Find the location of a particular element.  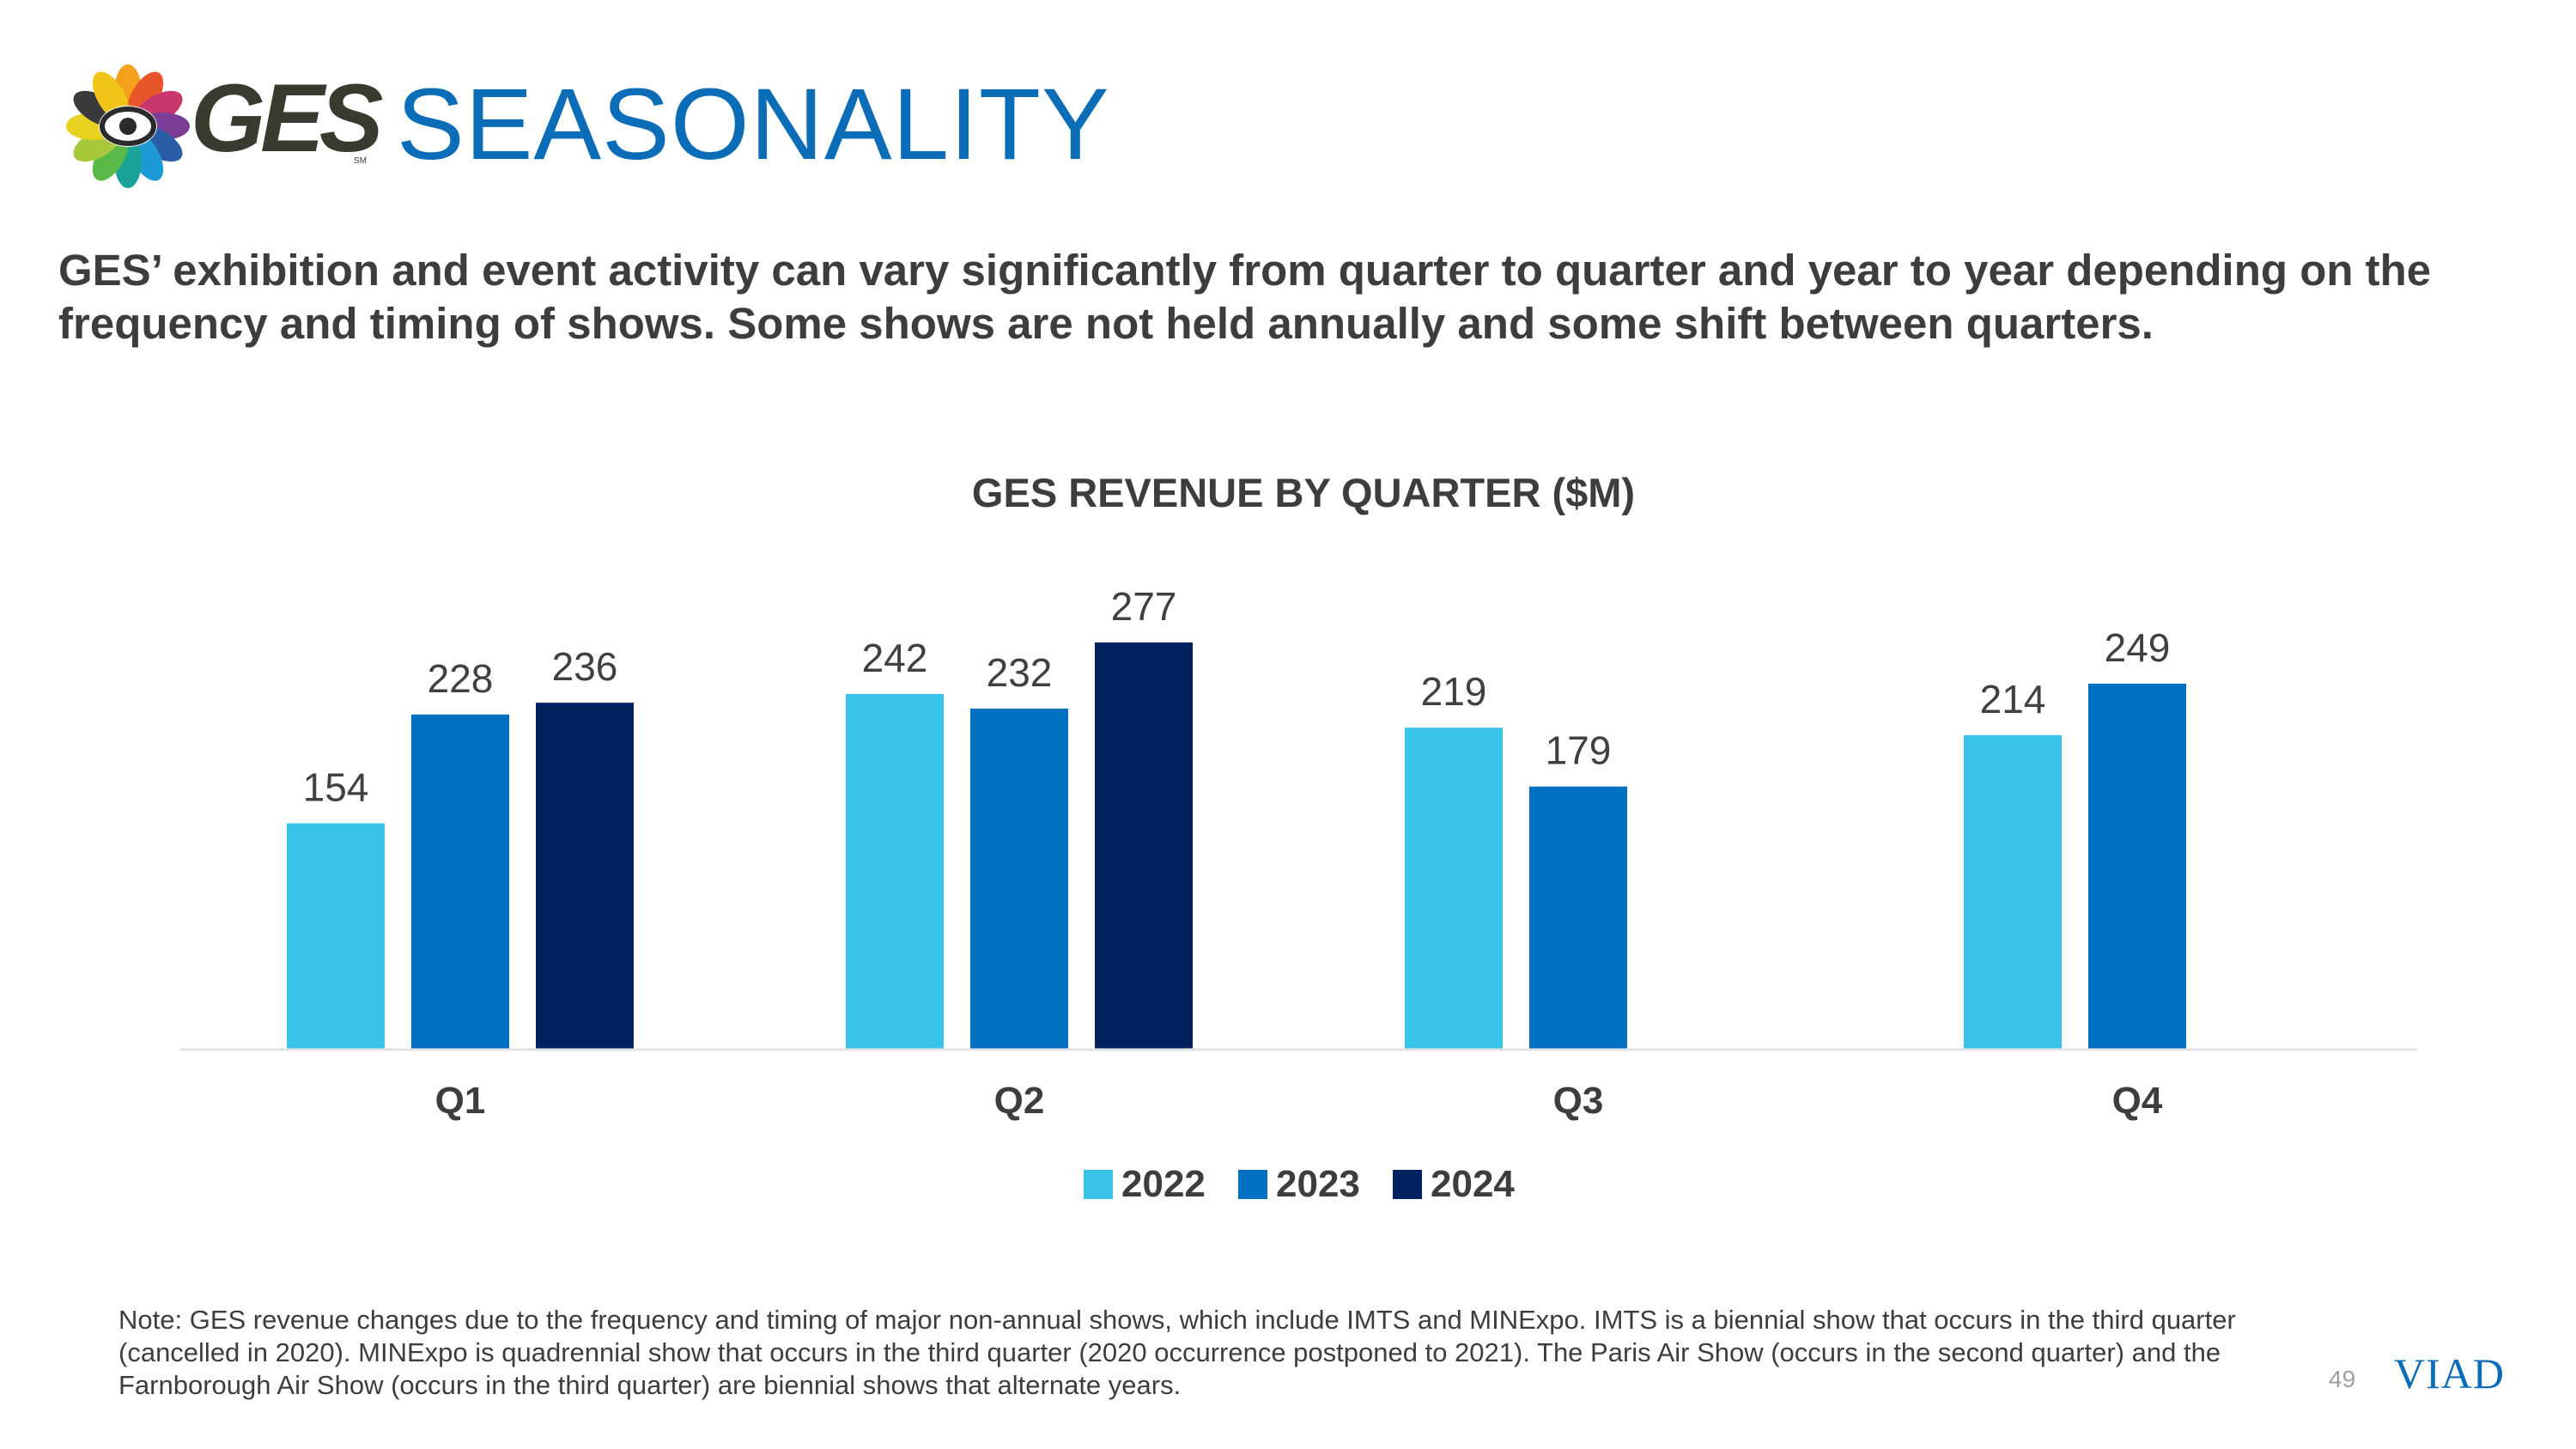

category-label-q3: Q3 is located at coordinates (1579, 1101).